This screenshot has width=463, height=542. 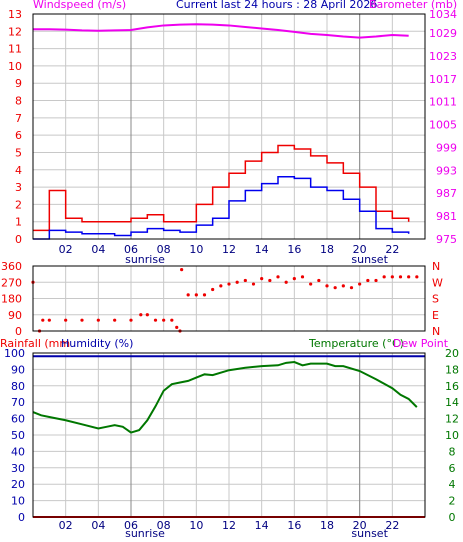 What do you see at coordinates (229, 298) in the screenshot?
I see `plot-frame` at bounding box center [229, 298].